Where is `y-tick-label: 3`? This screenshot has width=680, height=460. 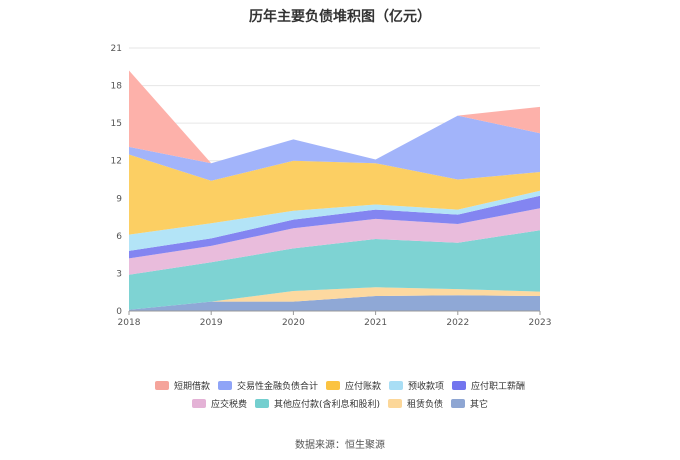 y-tick-label: 3 is located at coordinates (119, 274).